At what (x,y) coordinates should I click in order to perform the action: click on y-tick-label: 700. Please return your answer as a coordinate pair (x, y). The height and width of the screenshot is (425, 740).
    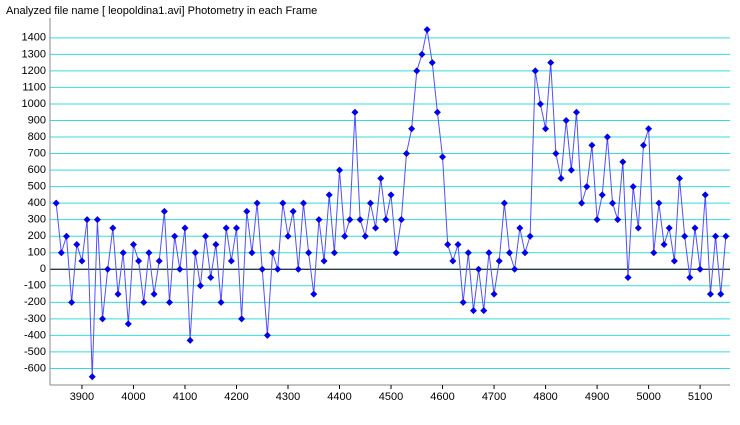
    Looking at the image, I should click on (37, 153).